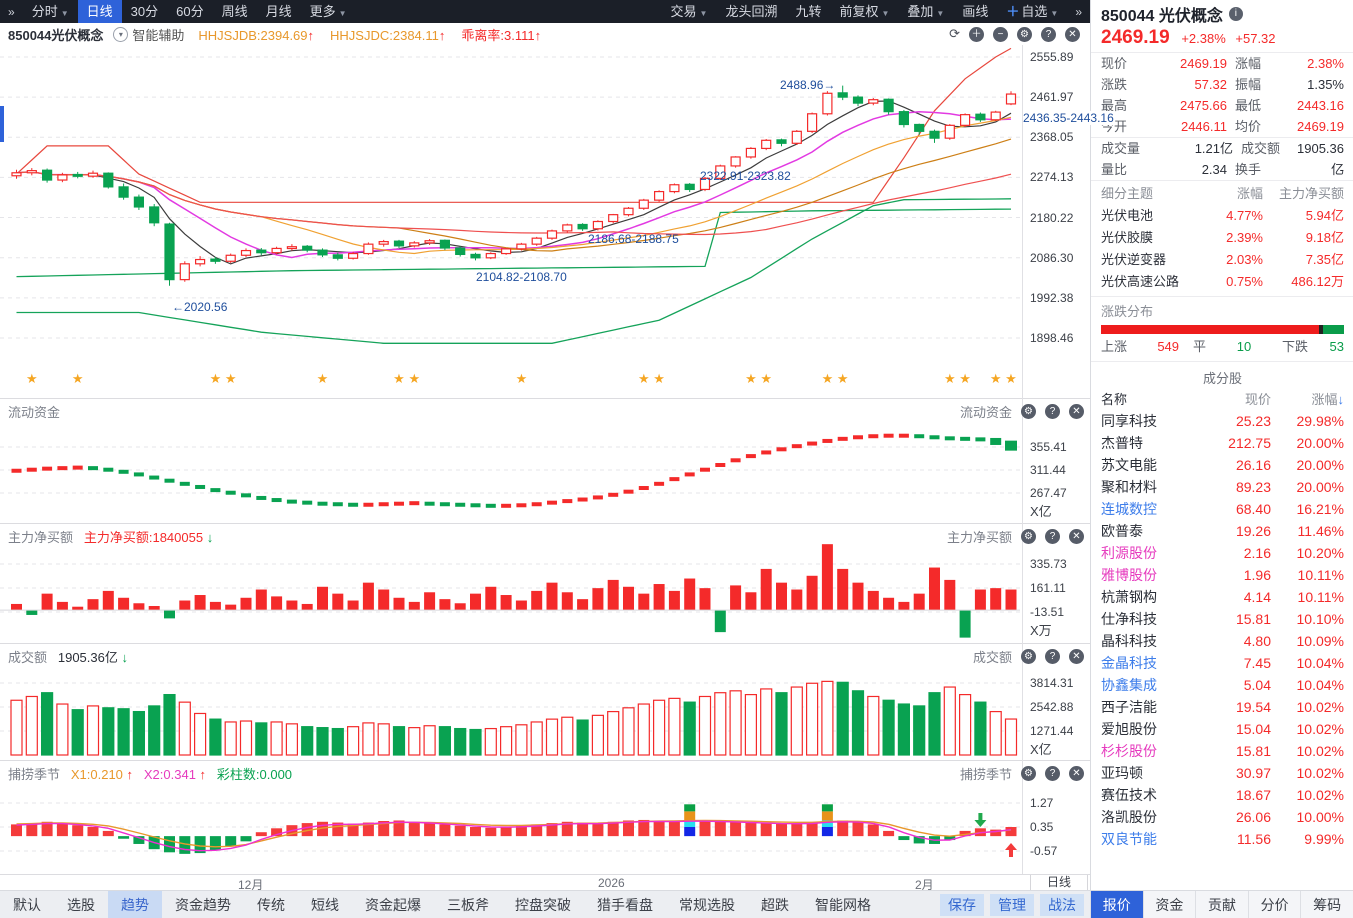  Describe the element at coordinates (1327, 399) in the screenshot. I see `col-pct-sort: 涨幅↓` at that location.